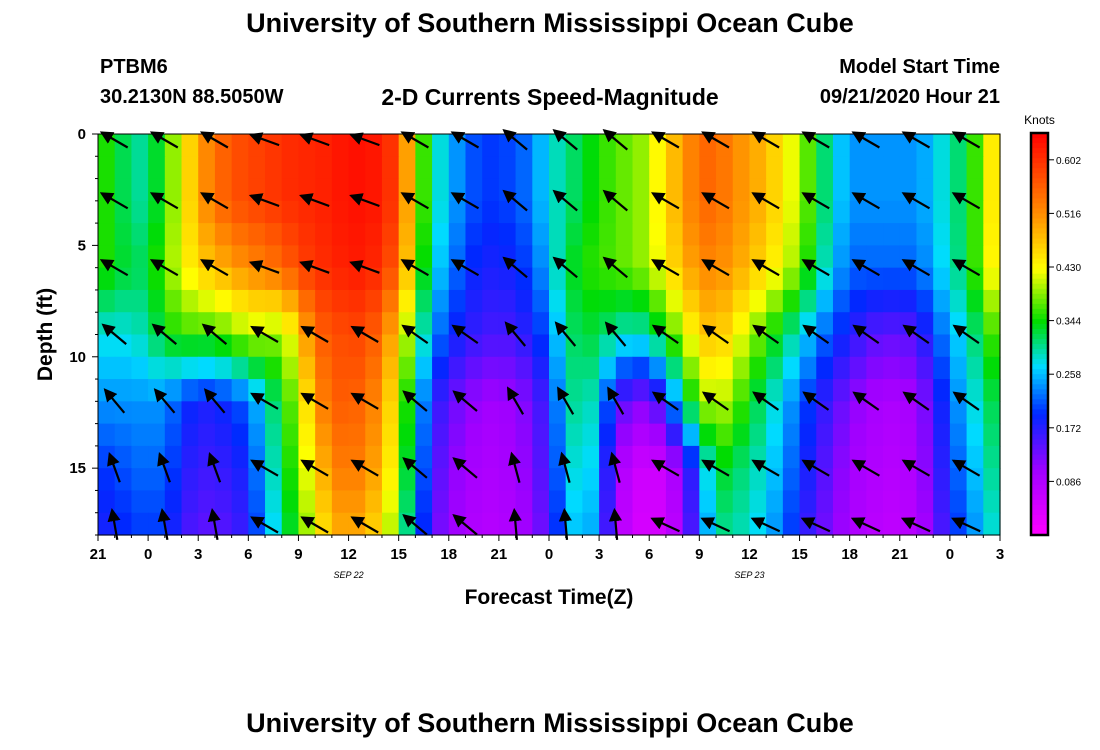 The image size is (1100, 750). I want to click on y-tick-label: 10, so click(77, 357).